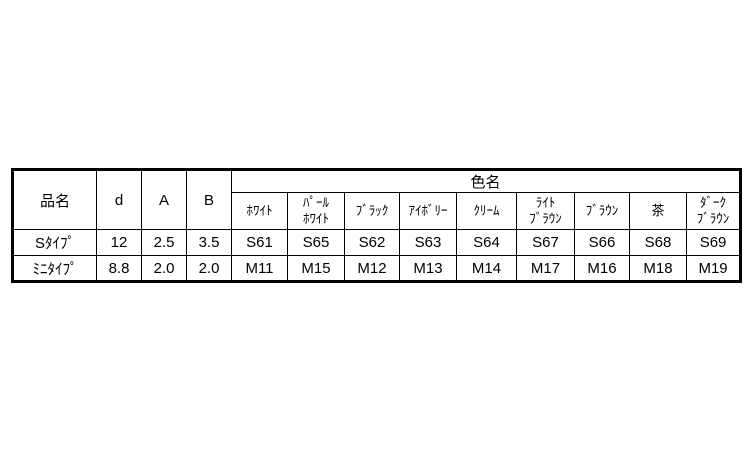 This screenshot has height=450, width=750. I want to click on spec-b-cell: 3.5, so click(209, 242).